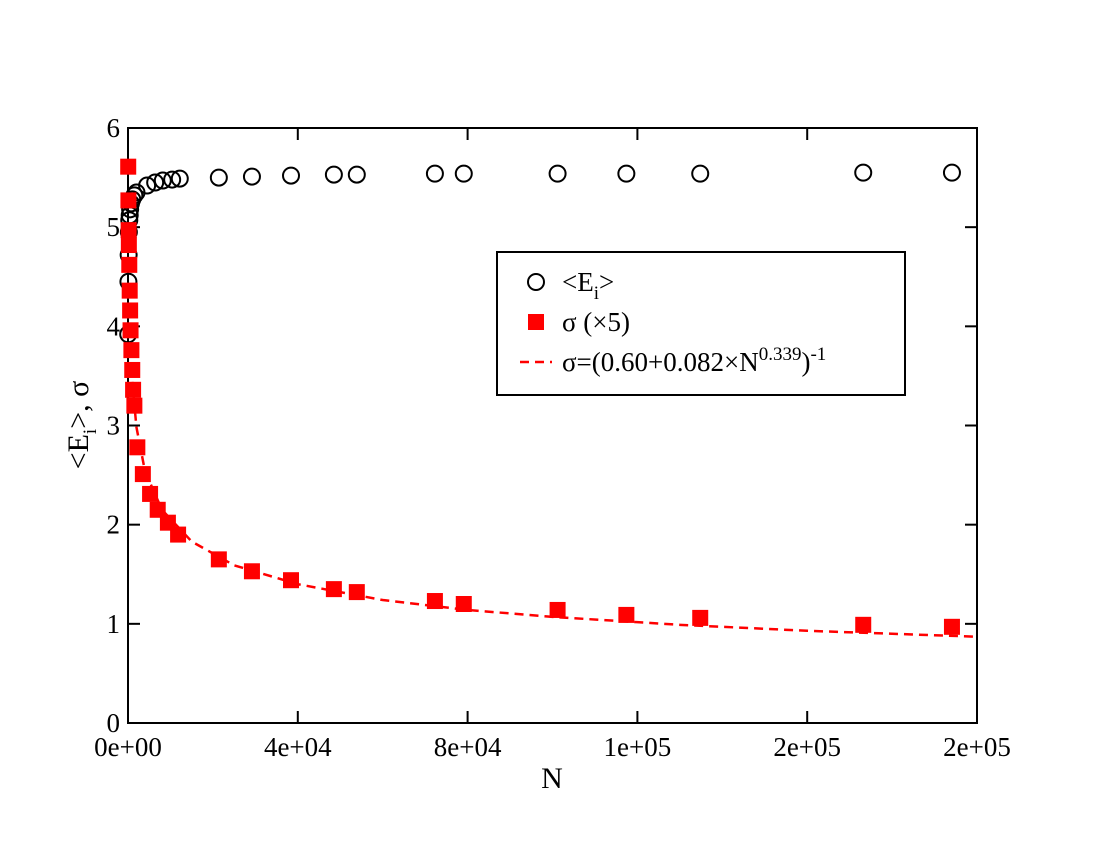 The width and height of the screenshot is (1100, 850). What do you see at coordinates (780, 354) in the screenshot?
I see `text-part: 0.339` at bounding box center [780, 354].